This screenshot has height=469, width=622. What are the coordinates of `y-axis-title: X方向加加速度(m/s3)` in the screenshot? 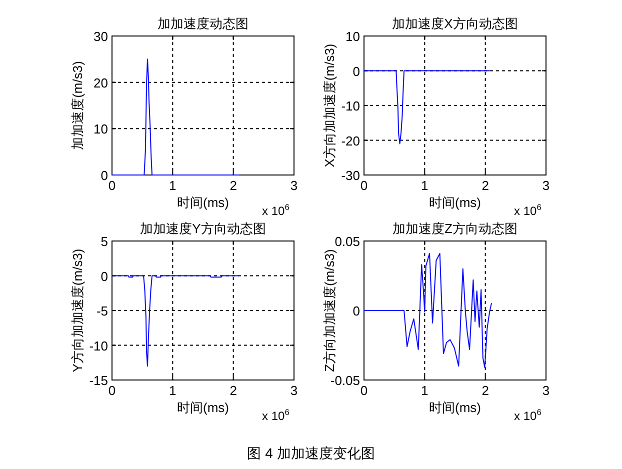 It's located at (329, 106).